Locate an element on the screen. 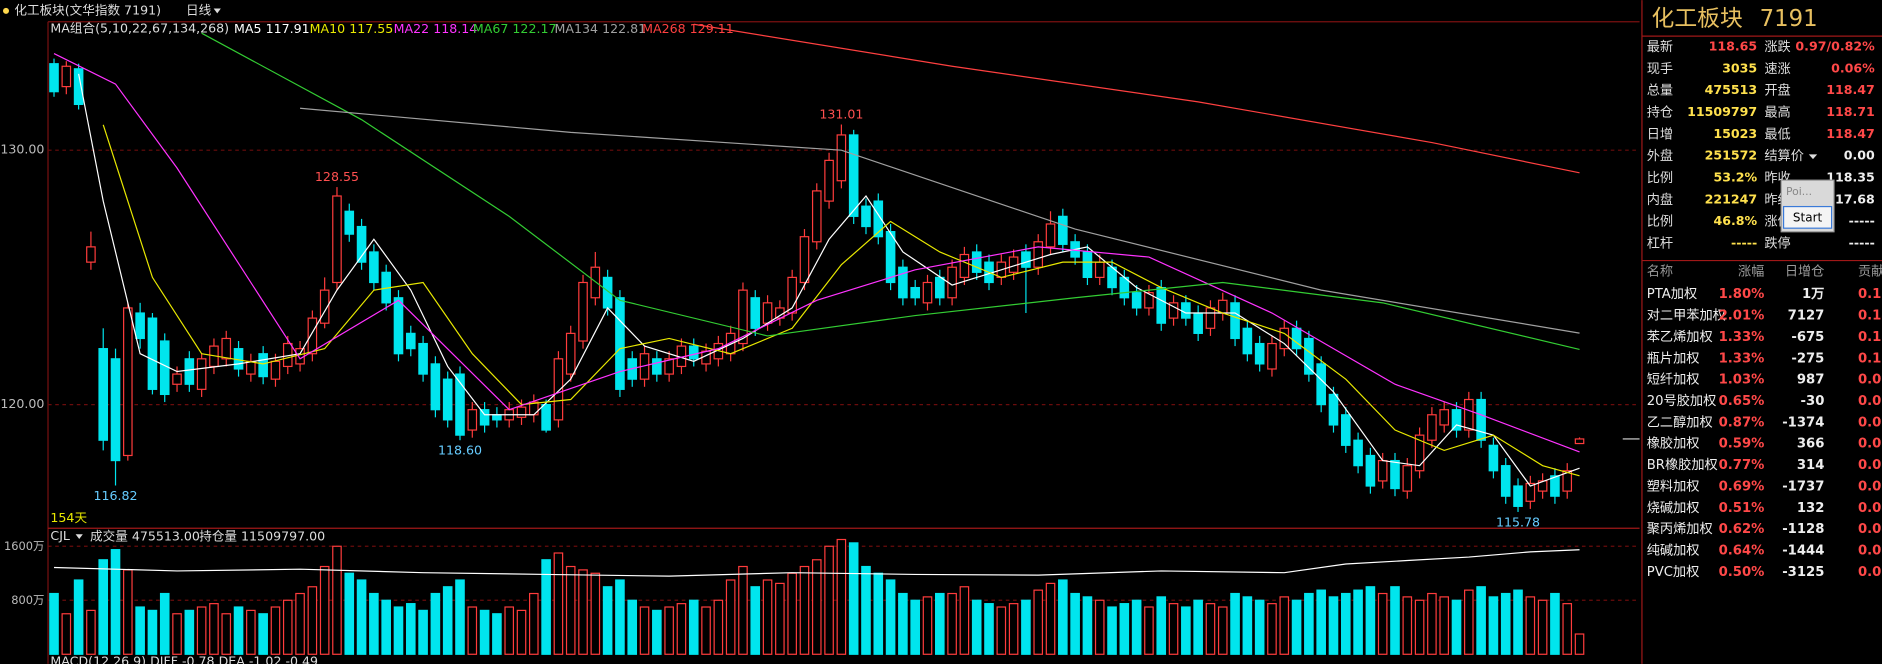  component-cell: -1737 is located at coordinates (1803, 486).